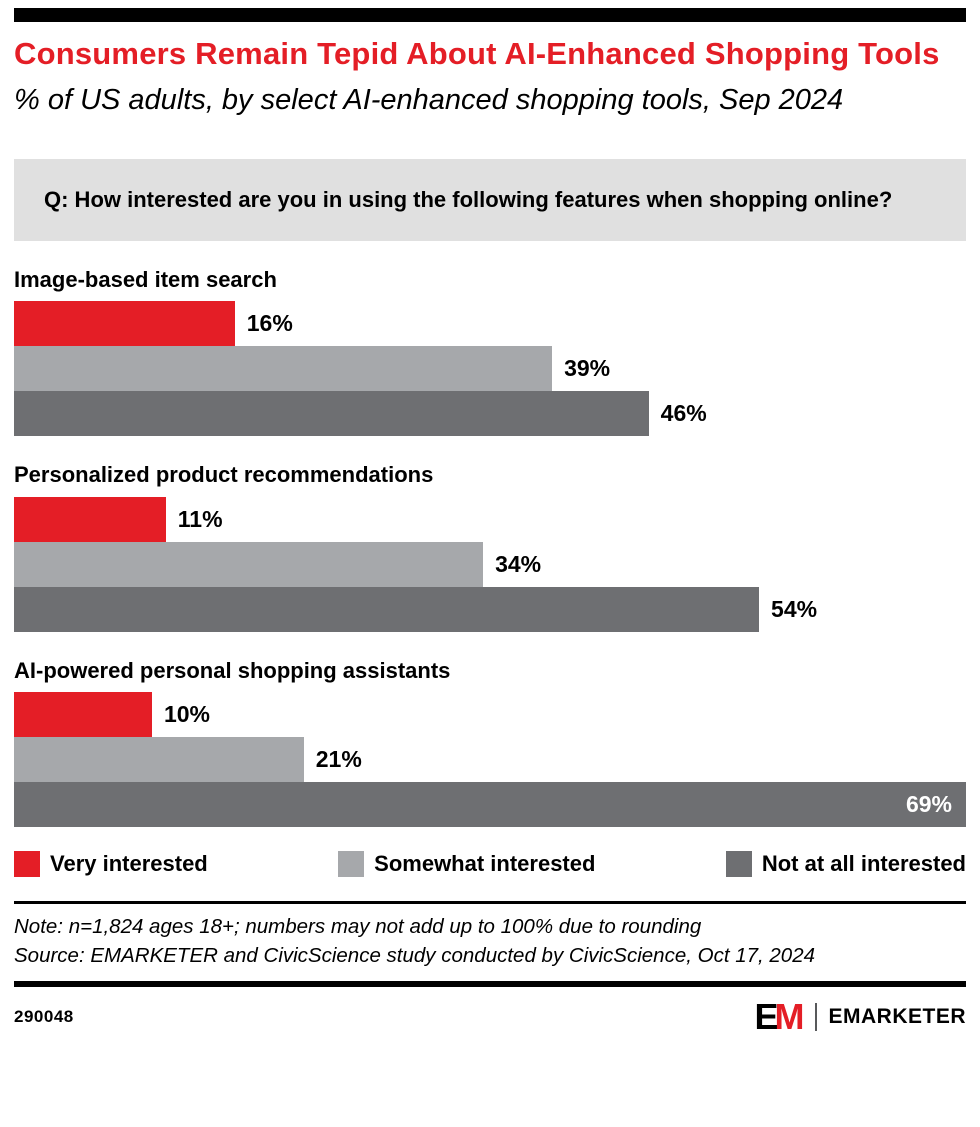 This screenshot has height=1127, width=980. What do you see at coordinates (490, 519) in the screenshot?
I see `bar-row: 11%` at bounding box center [490, 519].